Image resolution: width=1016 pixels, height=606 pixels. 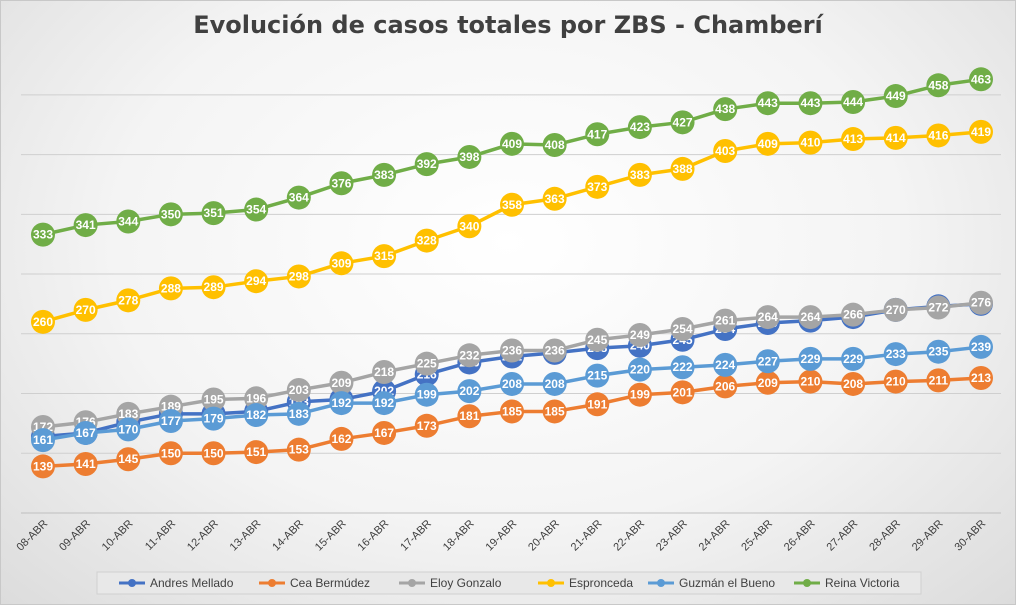 I want to click on data-label: 239, so click(x=981, y=347).